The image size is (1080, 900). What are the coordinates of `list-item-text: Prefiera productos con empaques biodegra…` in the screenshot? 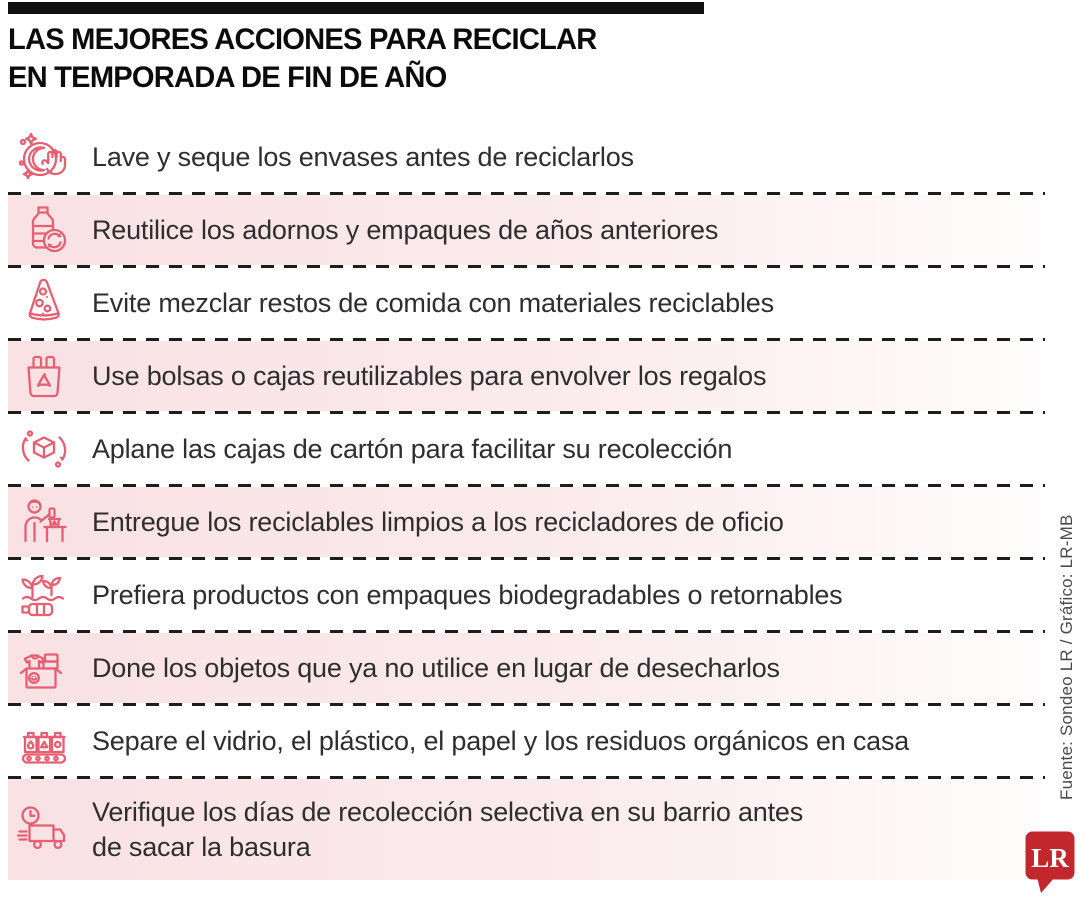 It's located at (467, 594).